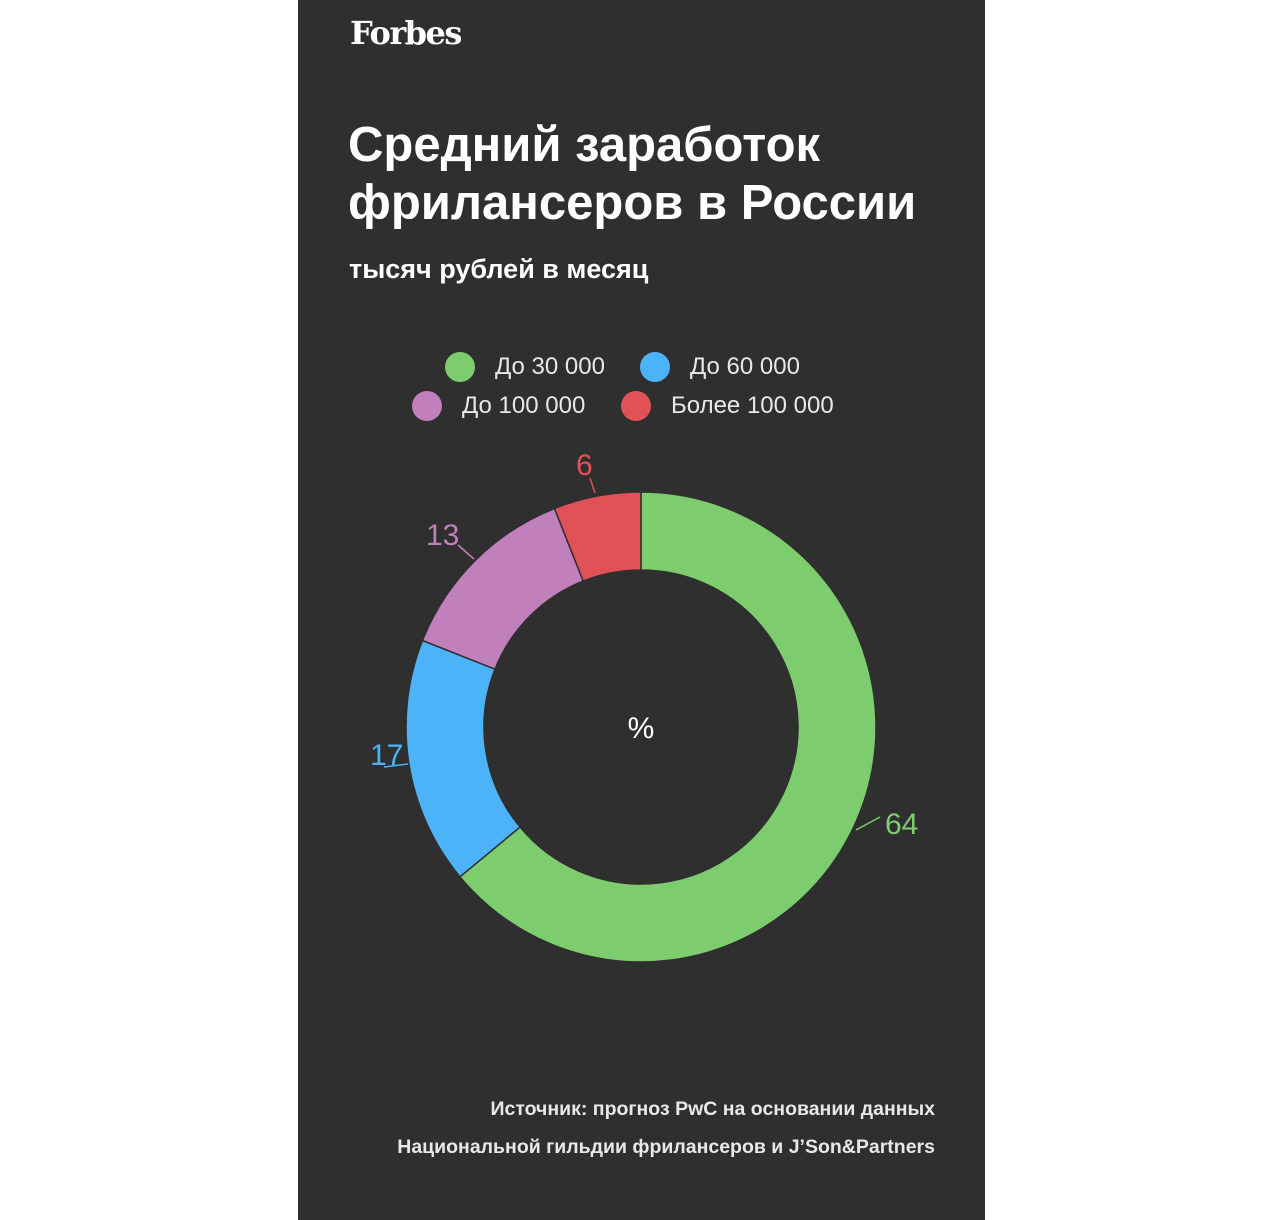 The height and width of the screenshot is (1220, 1280). I want to click on data-label-1: 17, so click(386, 755).